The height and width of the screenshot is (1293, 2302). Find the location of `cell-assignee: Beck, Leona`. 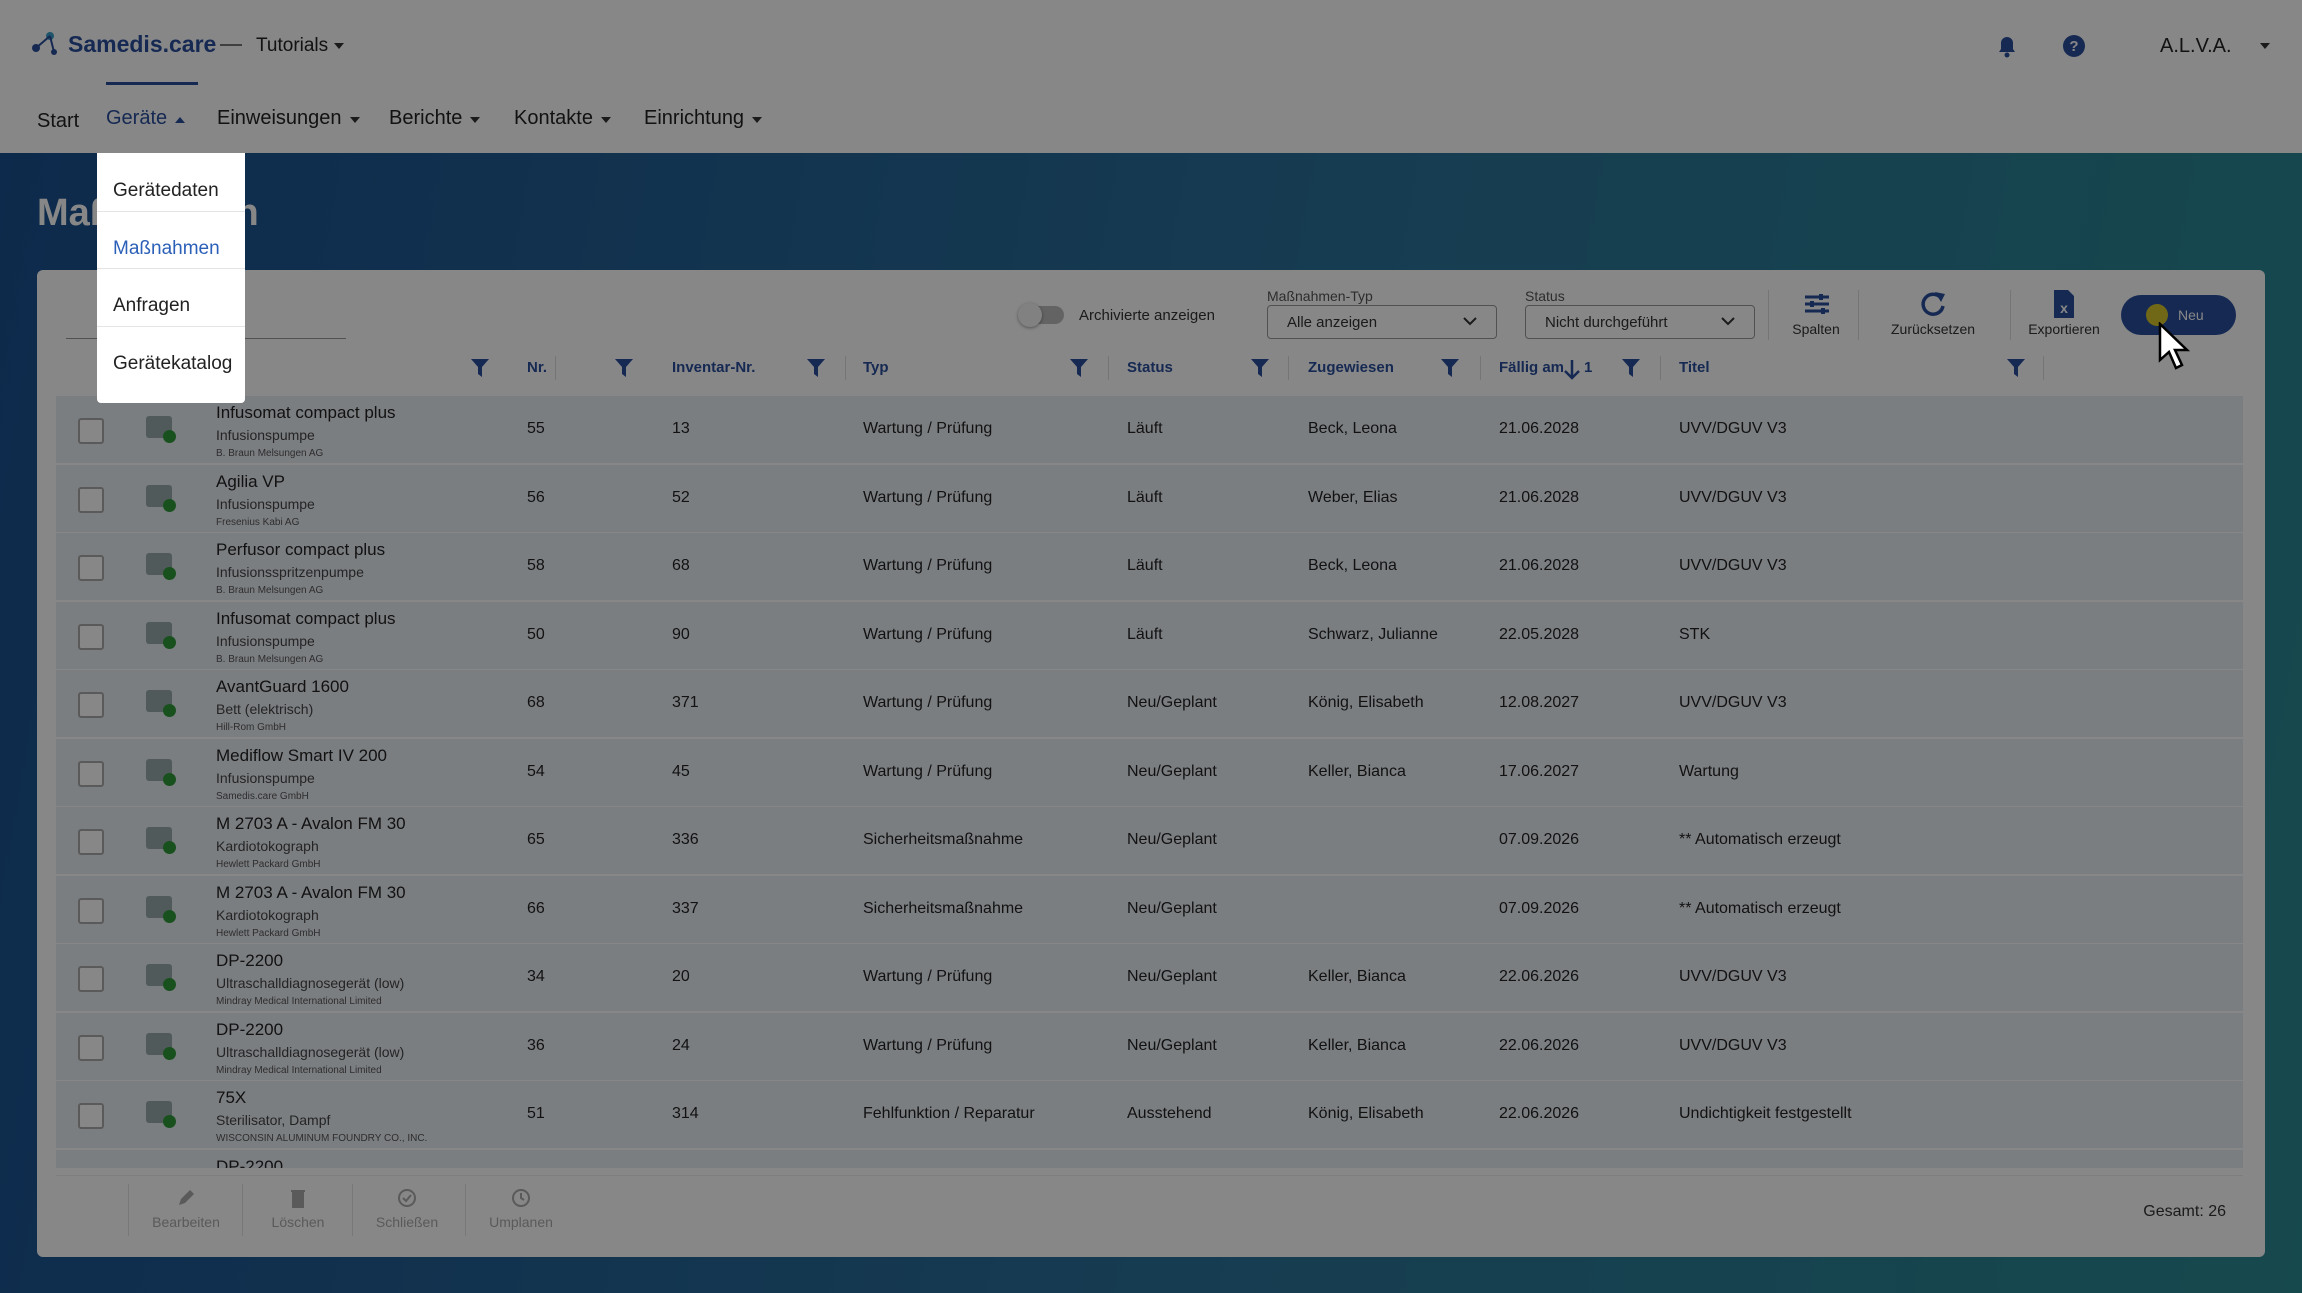

cell-assignee: Beck, Leona is located at coordinates (1352, 428).